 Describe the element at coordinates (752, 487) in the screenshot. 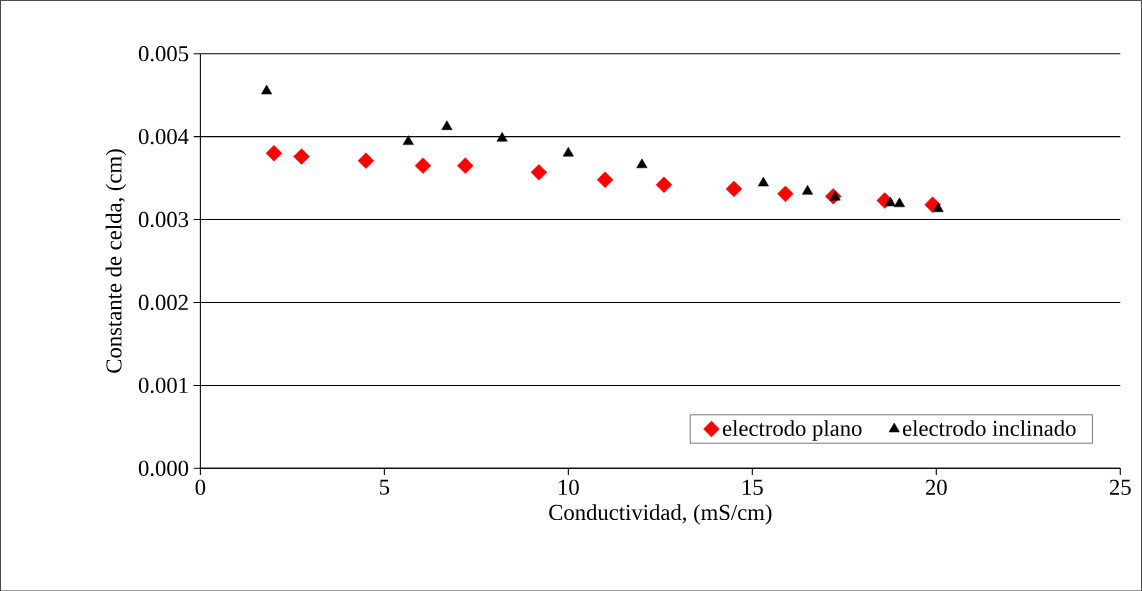

I see `x-tick-label: 15` at that location.